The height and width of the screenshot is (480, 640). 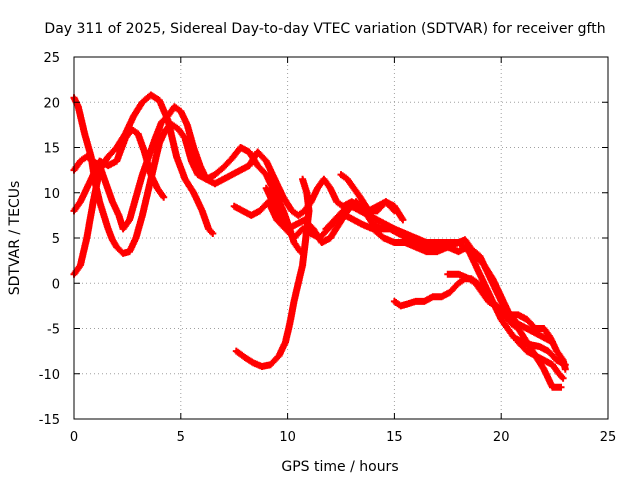 What do you see at coordinates (51, 194) in the screenshot?
I see `y-tick-label: 10` at bounding box center [51, 194].